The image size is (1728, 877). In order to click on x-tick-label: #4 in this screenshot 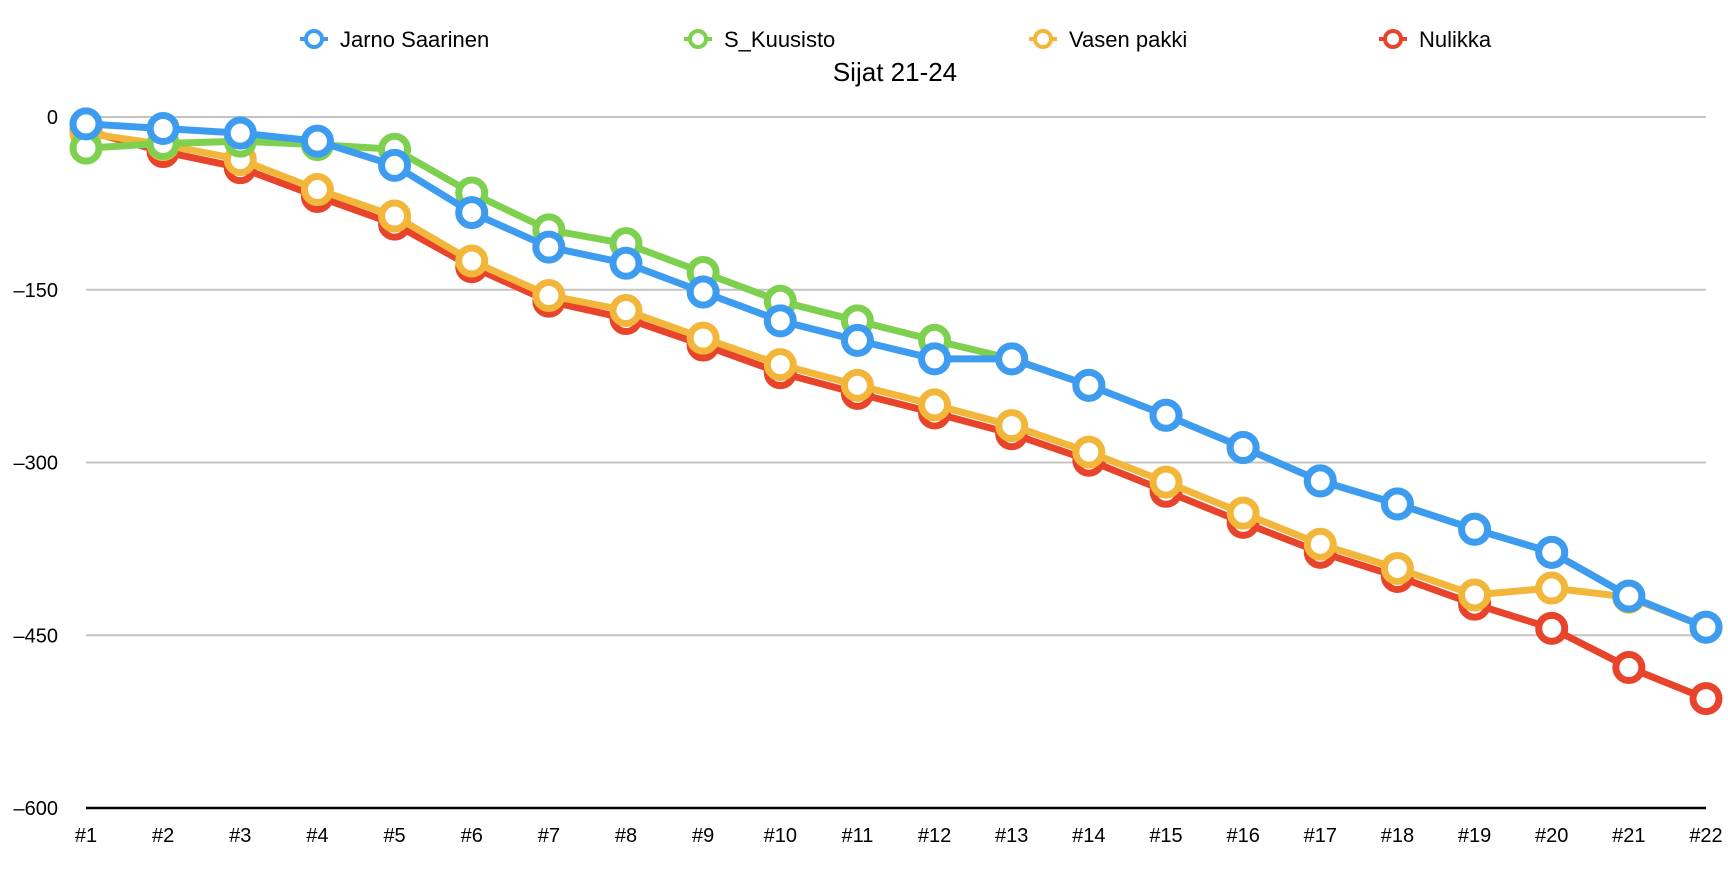, I will do `click(317, 836)`.